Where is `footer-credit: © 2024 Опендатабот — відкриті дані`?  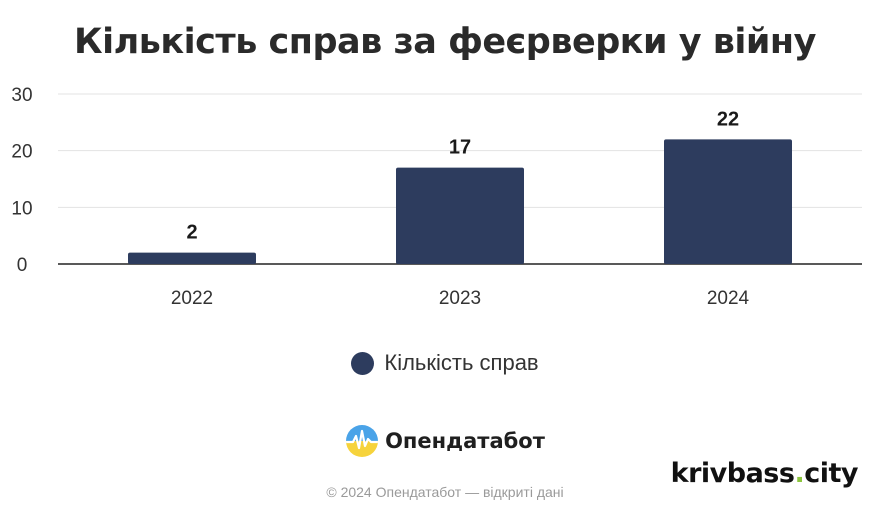 footer-credit: © 2024 Опендатабот — відкриті дані is located at coordinates (445, 492).